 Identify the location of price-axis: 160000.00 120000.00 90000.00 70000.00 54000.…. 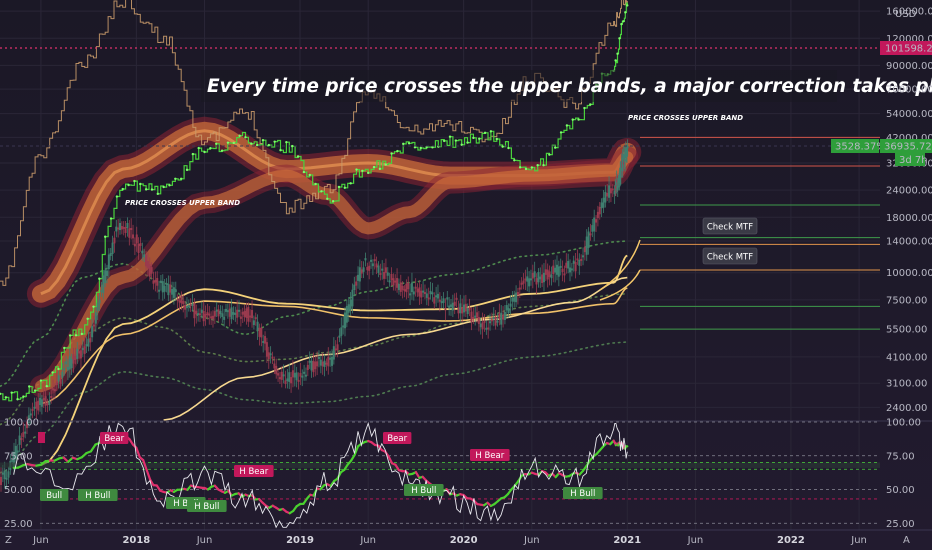
(881, 210).